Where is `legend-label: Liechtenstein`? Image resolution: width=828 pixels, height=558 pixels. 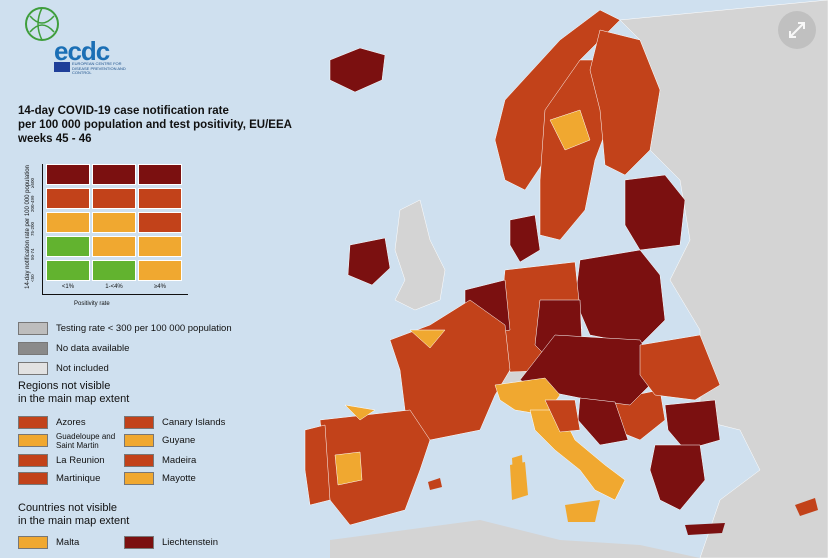 legend-label: Liechtenstein is located at coordinates (190, 542).